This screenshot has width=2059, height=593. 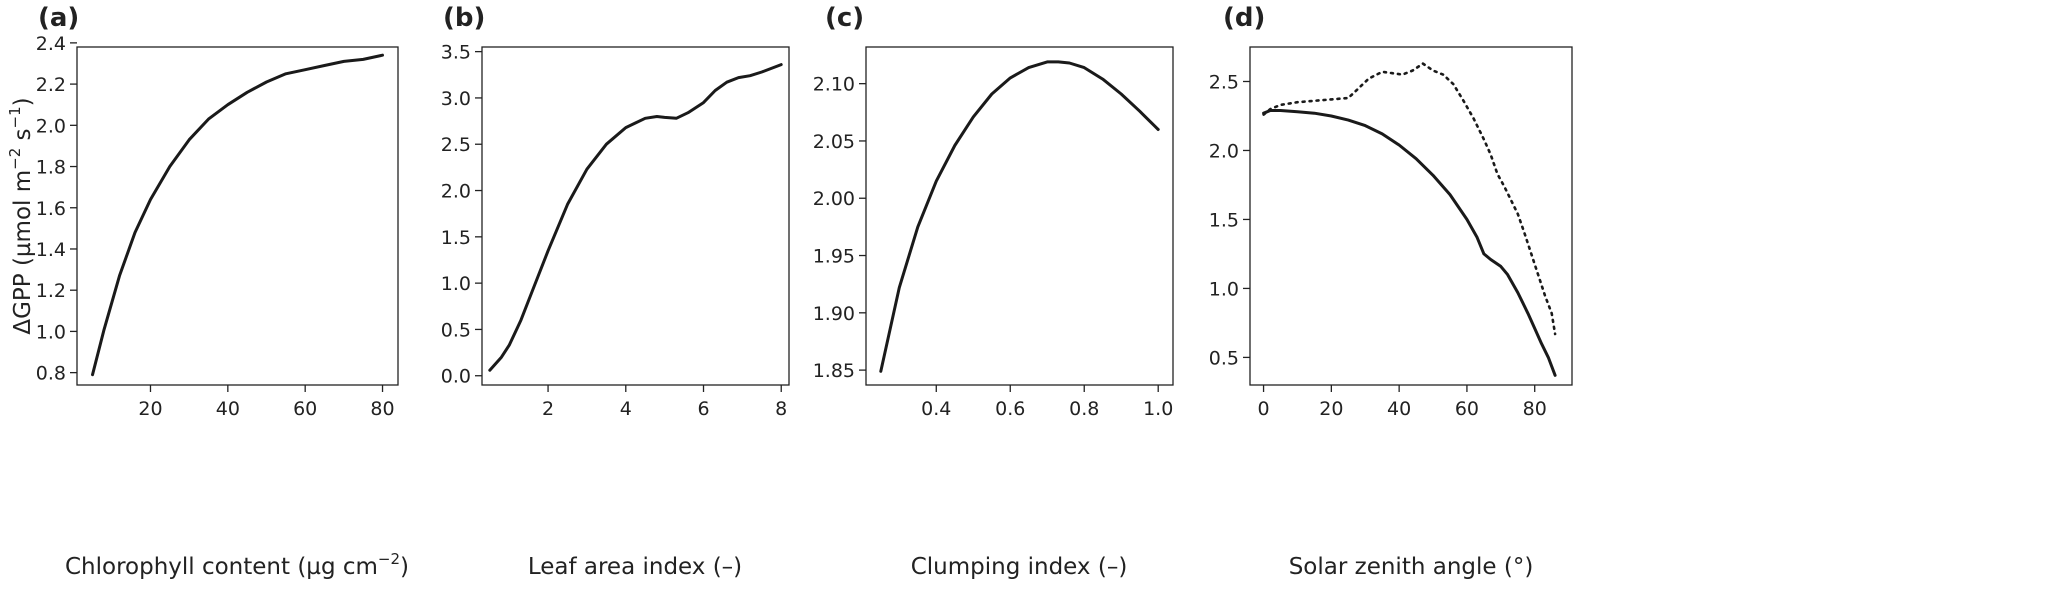 I want to click on panel-c-y-tick-label-5: 2.10, so click(x=834, y=85).